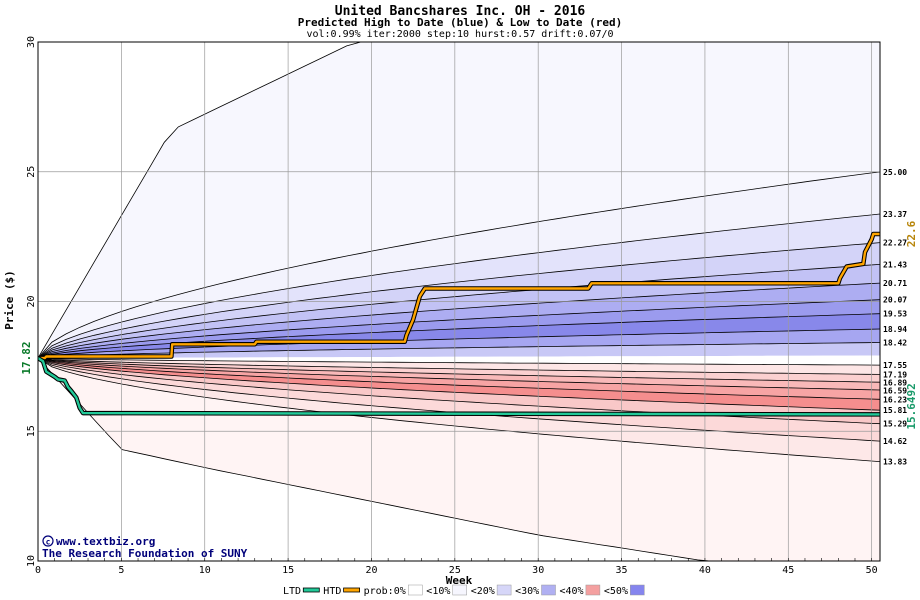  What do you see at coordinates (527, 591) in the screenshot?
I see `legend-label: <30%` at bounding box center [527, 591].